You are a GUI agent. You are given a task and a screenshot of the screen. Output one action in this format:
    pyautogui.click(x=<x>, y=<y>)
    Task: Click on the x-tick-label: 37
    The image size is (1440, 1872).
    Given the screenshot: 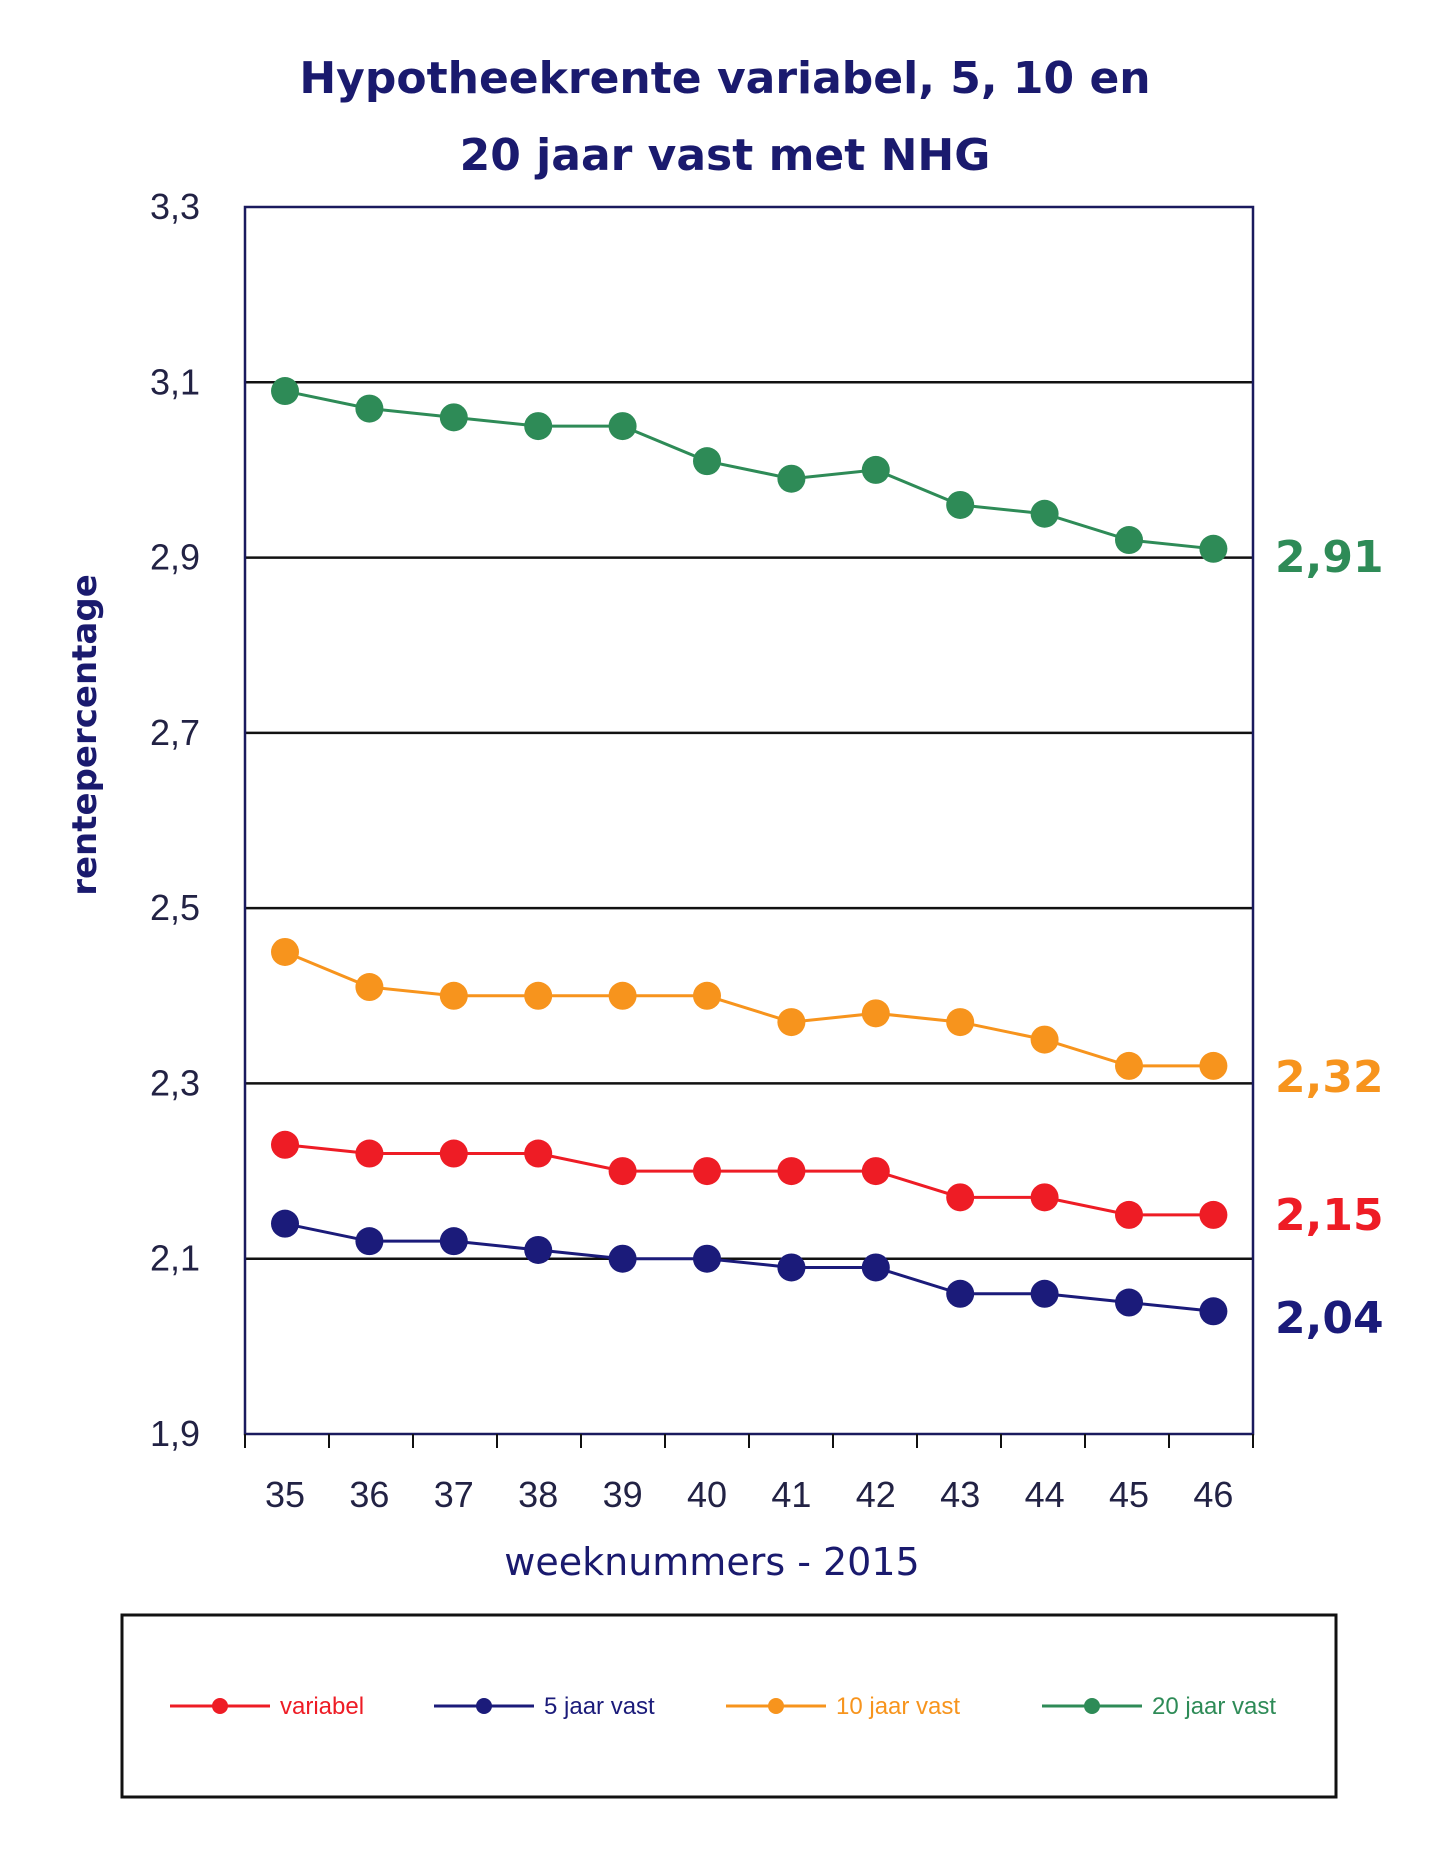 What is the action you would take?
    pyautogui.click(x=454, y=1494)
    